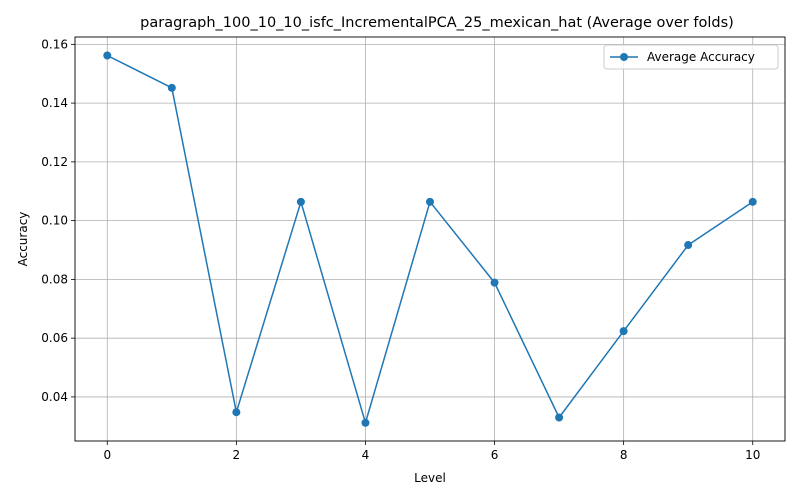  Describe the element at coordinates (366, 455) in the screenshot. I see `x-tick-label: 4` at that location.